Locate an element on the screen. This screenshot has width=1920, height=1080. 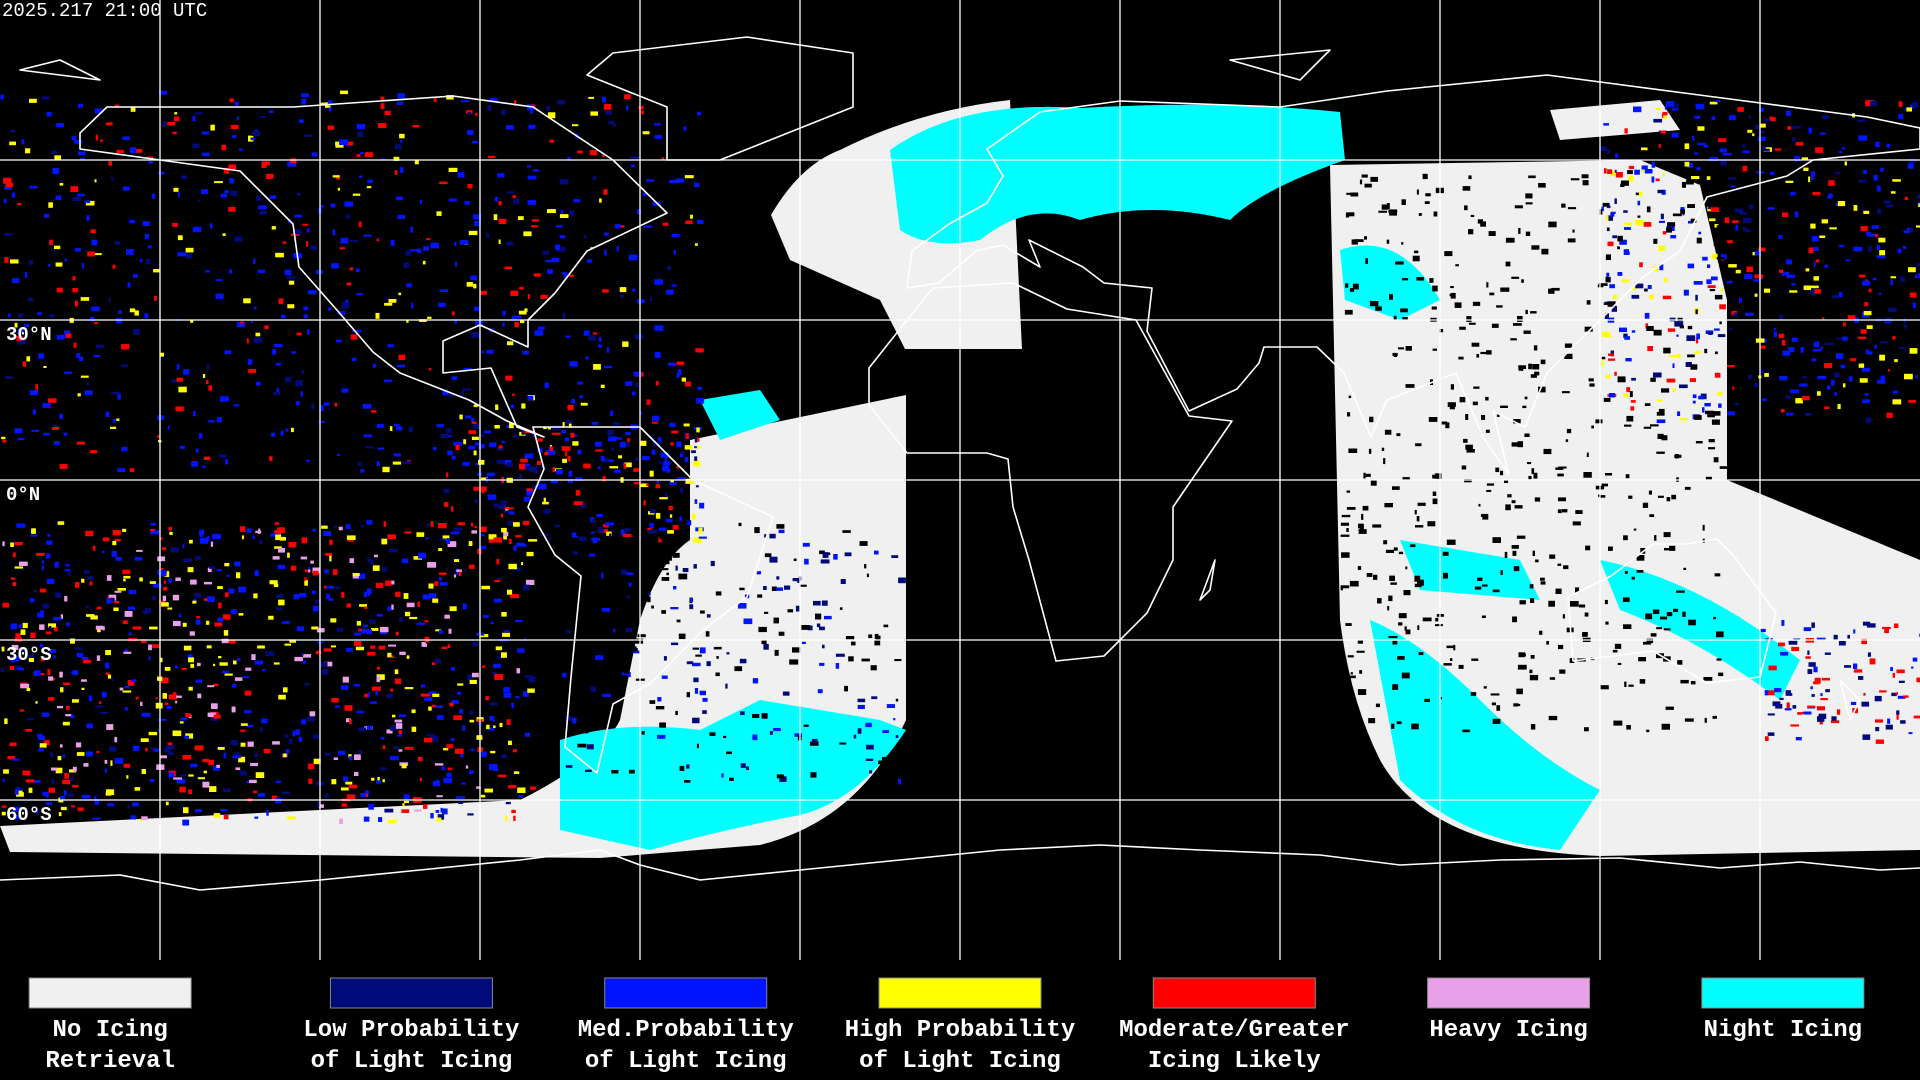
legend-label: of Light Icing is located at coordinates (412, 1061).